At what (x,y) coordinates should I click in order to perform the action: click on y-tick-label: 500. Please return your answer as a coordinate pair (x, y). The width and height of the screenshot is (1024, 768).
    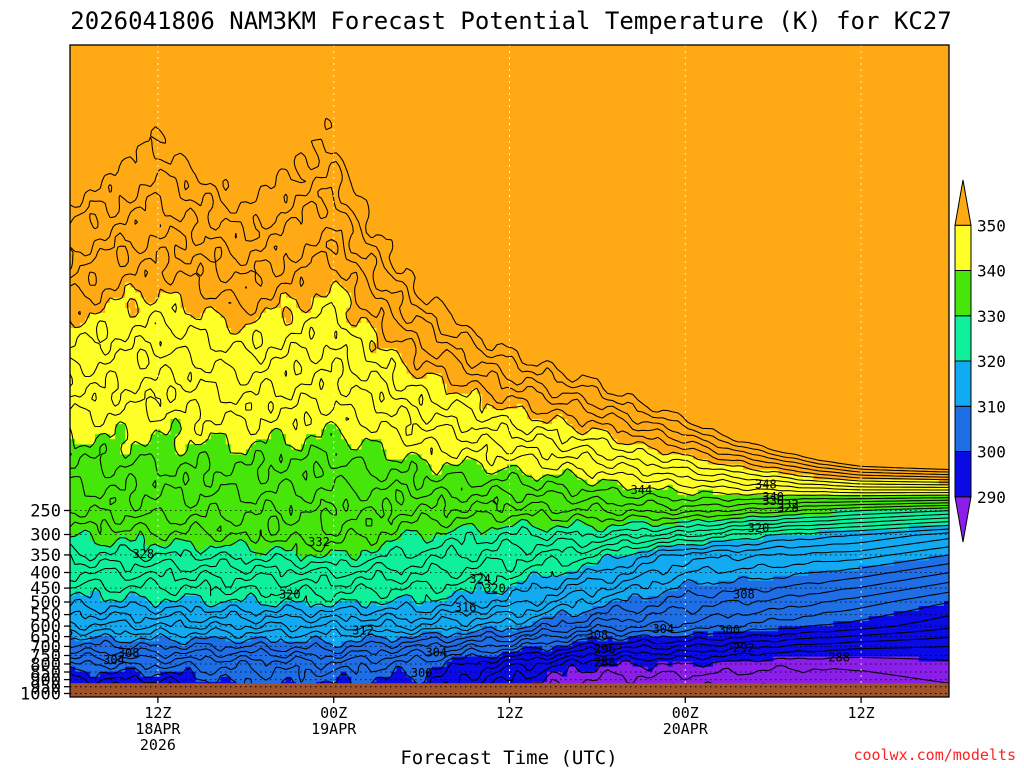
    Looking at the image, I should click on (45, 603).